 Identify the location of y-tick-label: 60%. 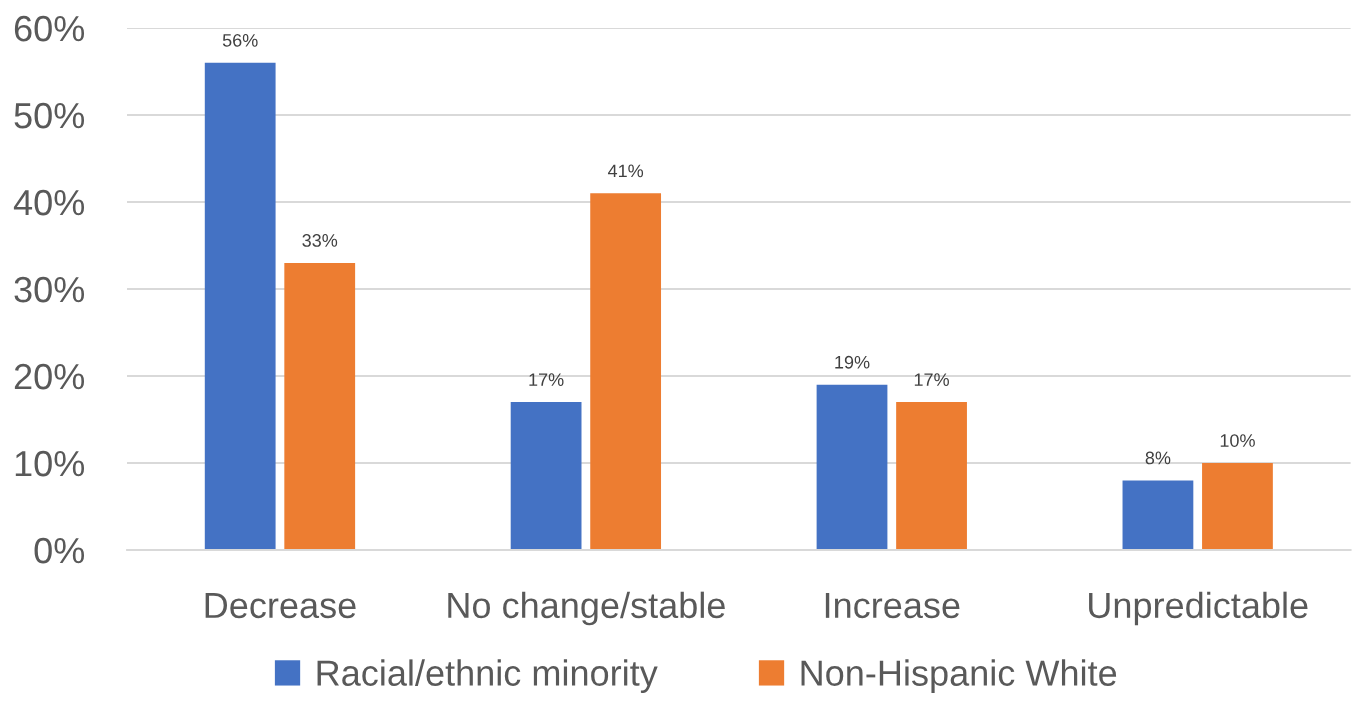
(49, 28).